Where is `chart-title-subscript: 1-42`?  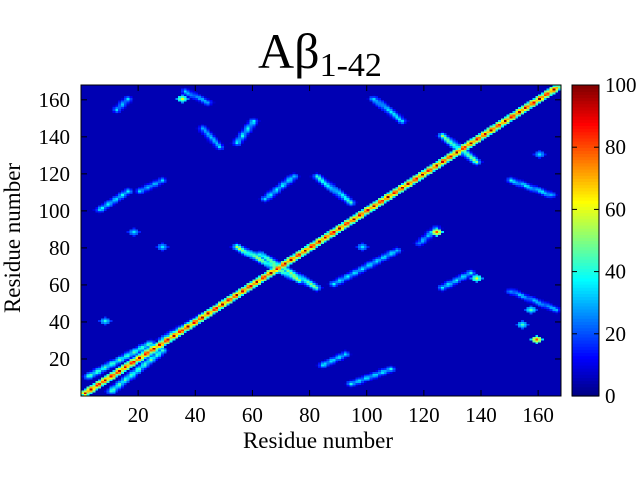 chart-title-subscript: 1-42 is located at coordinates (351, 65).